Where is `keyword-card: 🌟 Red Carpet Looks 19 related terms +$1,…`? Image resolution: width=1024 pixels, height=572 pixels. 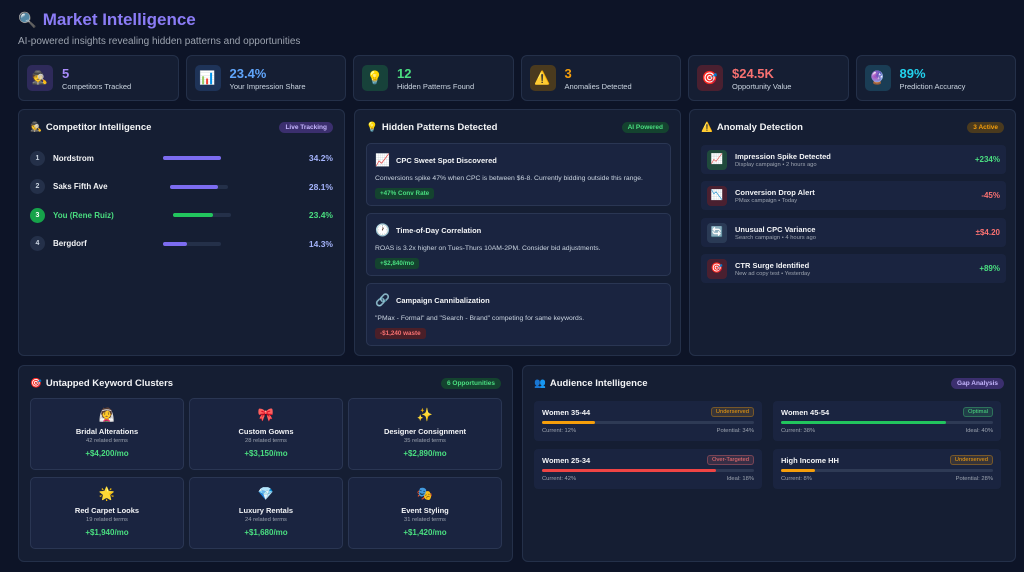
keyword-card: 🌟 Red Carpet Looks 19 related terms +$1,… is located at coordinates (107, 513).